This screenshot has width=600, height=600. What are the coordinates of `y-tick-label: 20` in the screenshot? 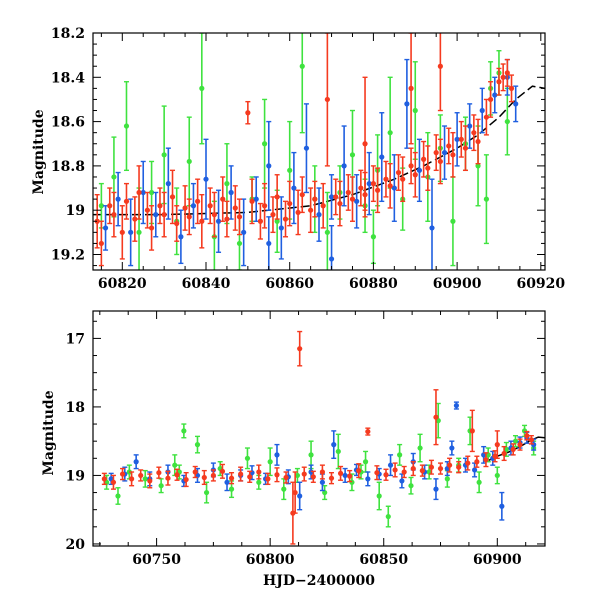 It's located at (76, 545).